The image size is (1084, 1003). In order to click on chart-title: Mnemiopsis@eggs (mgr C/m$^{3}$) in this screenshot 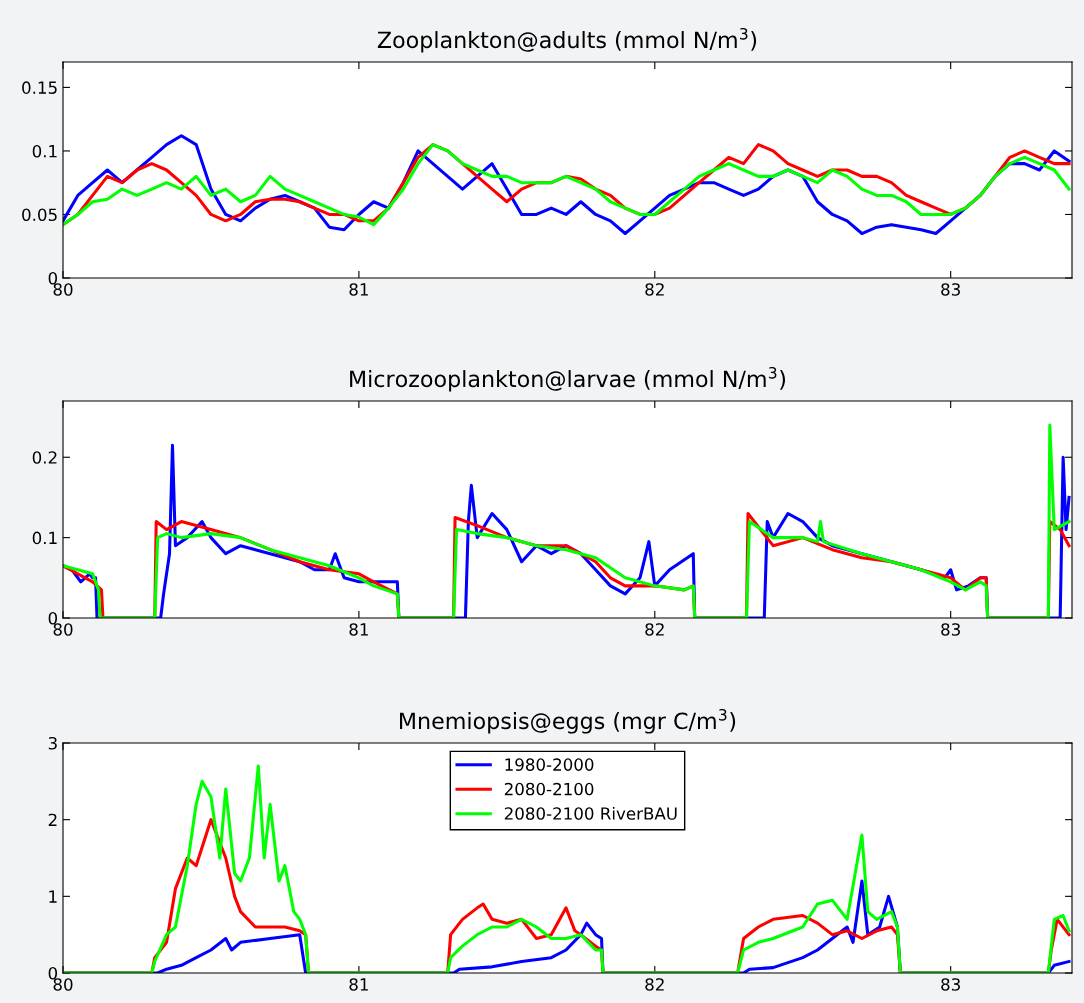, I will do `click(568, 721)`.